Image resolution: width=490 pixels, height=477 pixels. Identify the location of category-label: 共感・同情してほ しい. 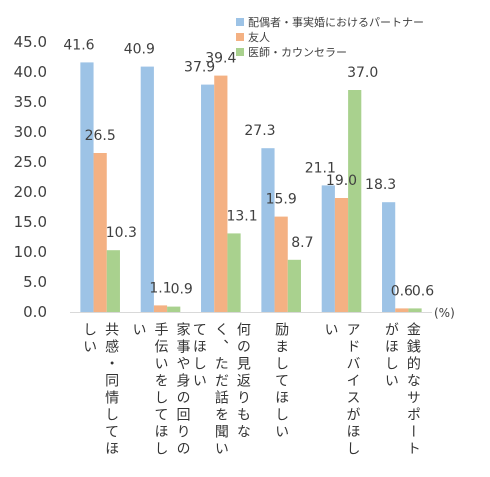
(100, 390).